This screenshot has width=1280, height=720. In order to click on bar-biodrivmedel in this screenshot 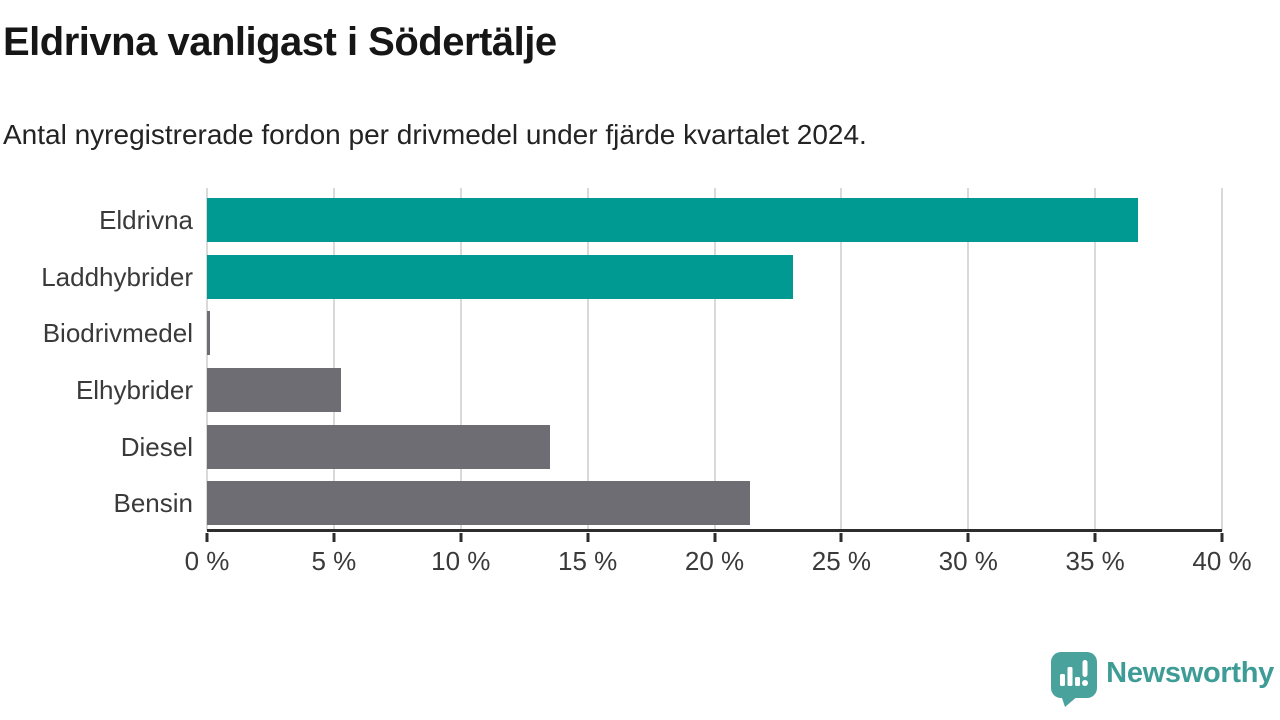, I will do `click(208, 333)`.